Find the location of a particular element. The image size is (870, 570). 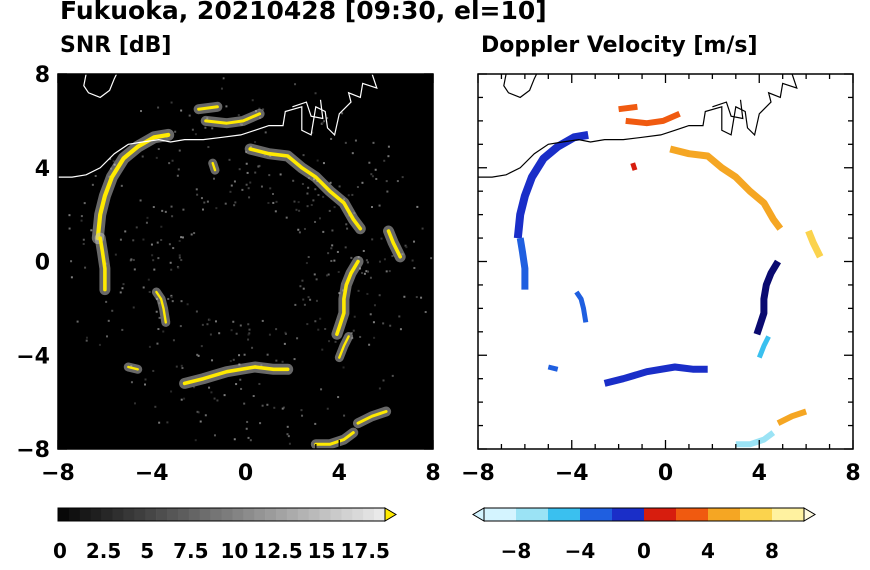

snr-panel-title: SNR [dB] is located at coordinates (116, 45).